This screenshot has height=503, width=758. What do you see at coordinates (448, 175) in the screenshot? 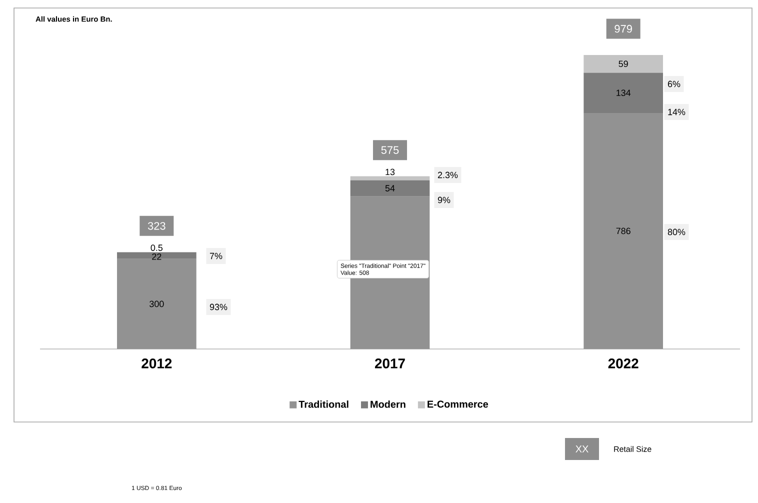
I see `annotation: 2.3%` at bounding box center [448, 175].